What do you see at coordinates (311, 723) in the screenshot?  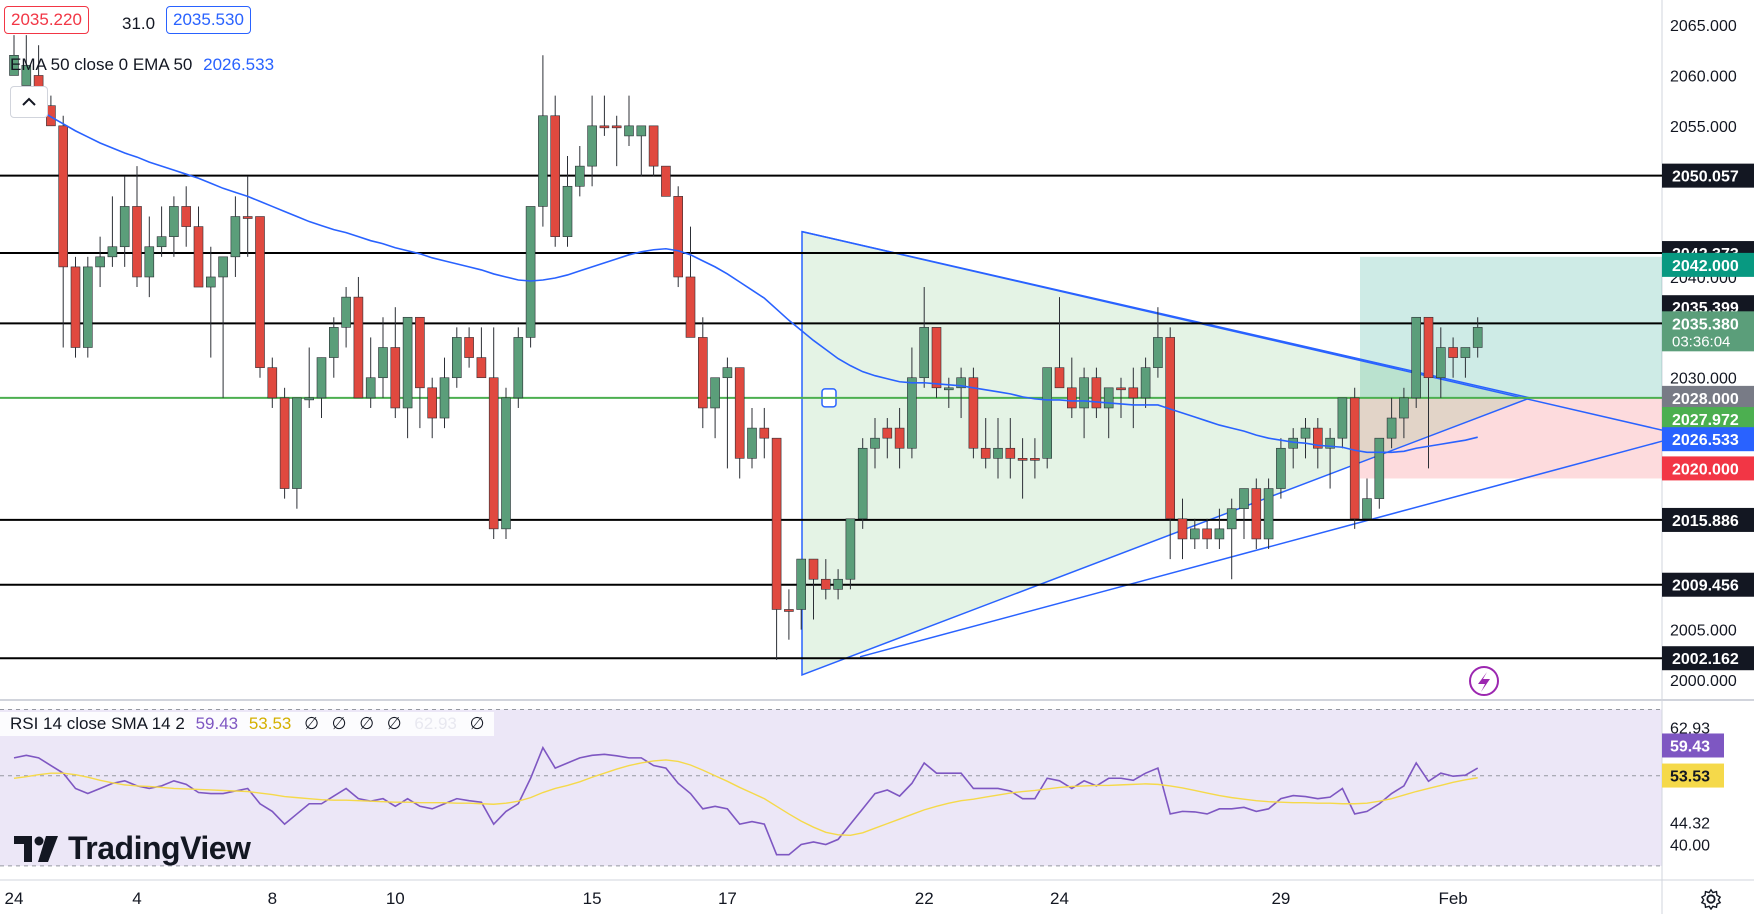 I see `rsi-null-1: ∅` at bounding box center [311, 723].